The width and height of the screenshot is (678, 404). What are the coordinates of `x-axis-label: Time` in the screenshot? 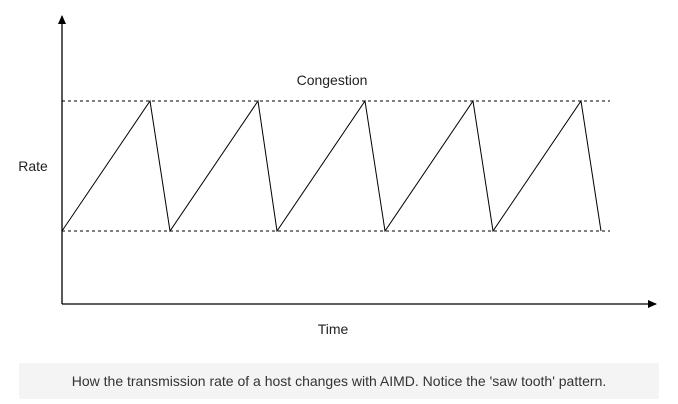 It's located at (333, 329).